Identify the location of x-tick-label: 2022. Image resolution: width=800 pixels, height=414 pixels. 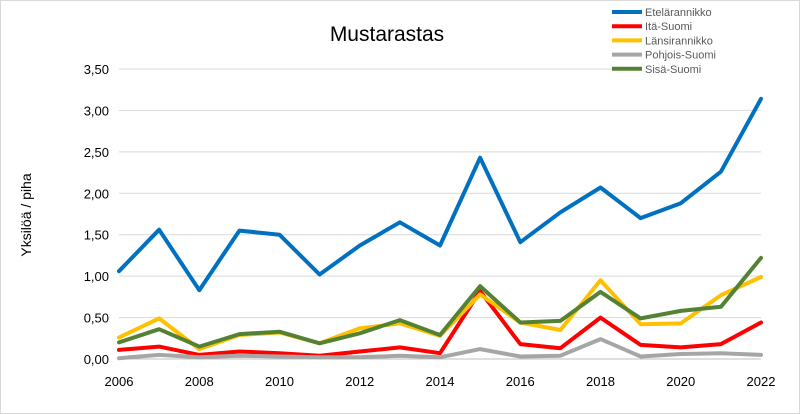
(761, 381).